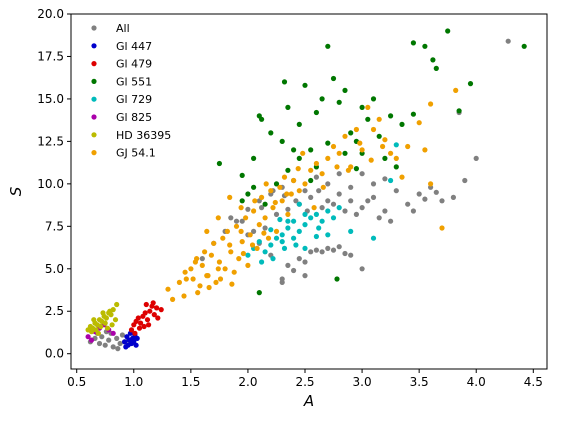 The image size is (561, 422). I want to click on x-tick-label: 2.0, so click(247, 382).